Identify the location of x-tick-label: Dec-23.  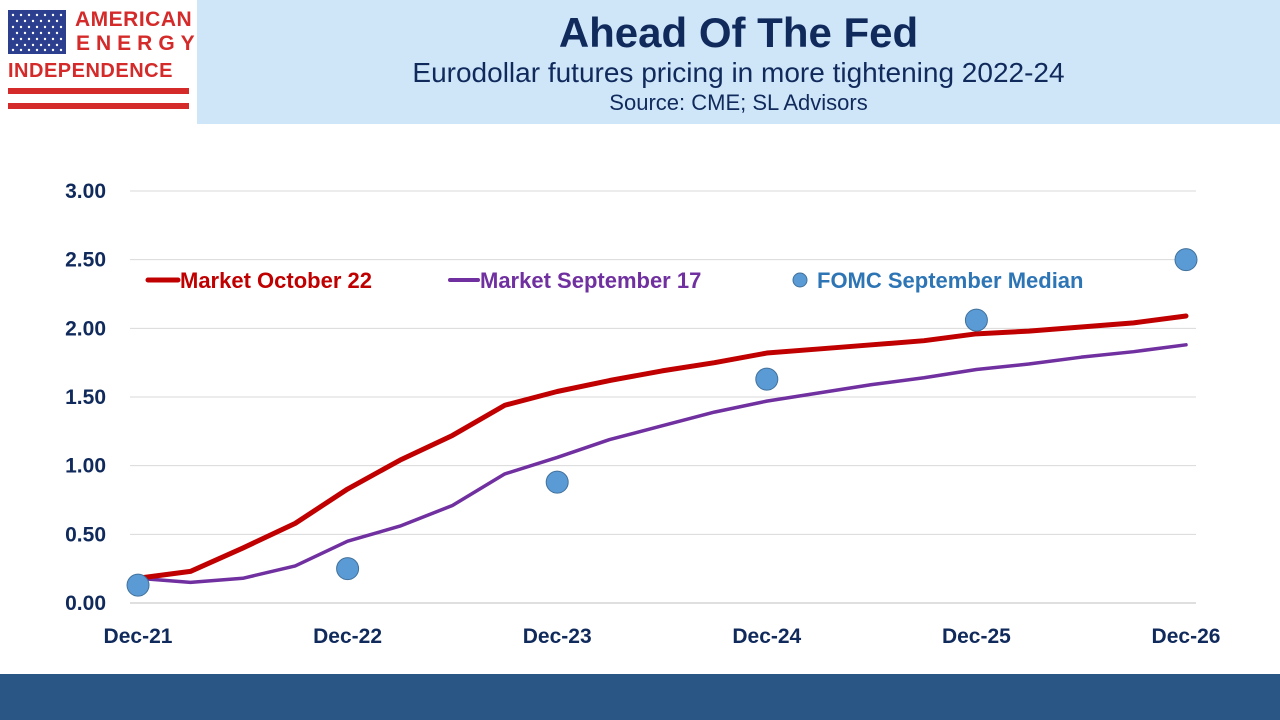
(557, 636).